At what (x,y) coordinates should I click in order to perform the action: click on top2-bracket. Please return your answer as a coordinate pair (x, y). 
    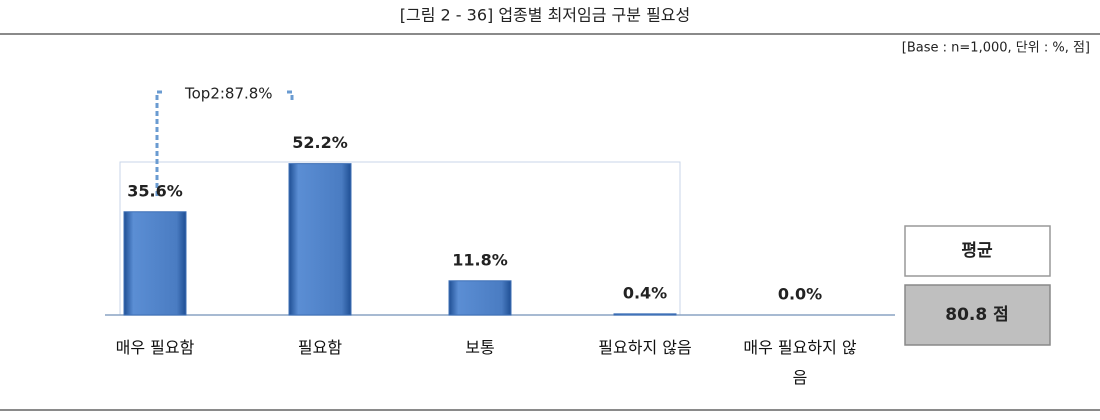
    Looking at the image, I should click on (224, 143).